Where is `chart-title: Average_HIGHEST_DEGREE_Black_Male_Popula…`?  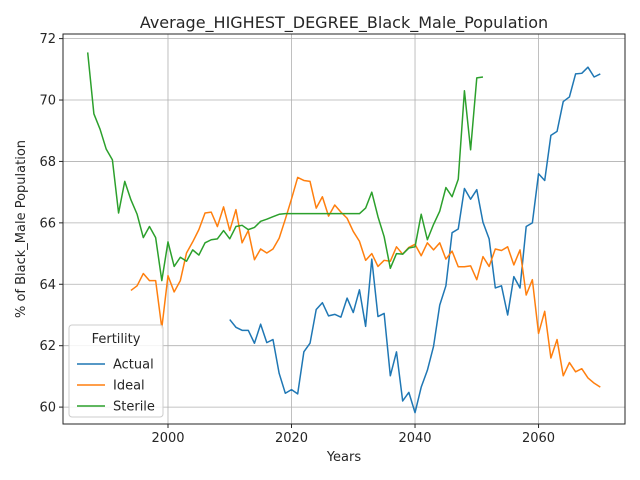 chart-title: Average_HIGHEST_DEGREE_Black_Male_Popula… is located at coordinates (344, 23).